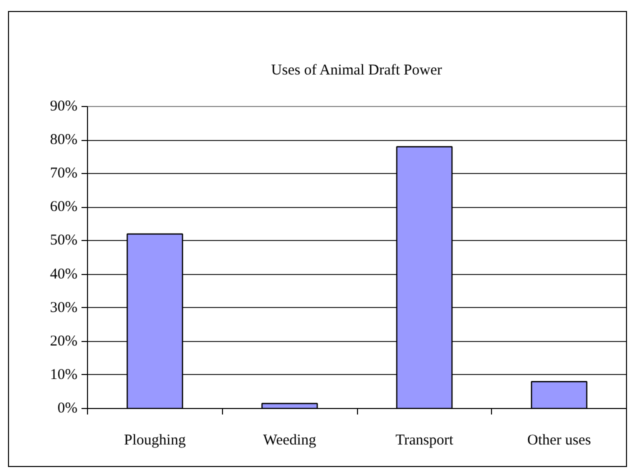 The image size is (632, 470). Describe the element at coordinates (64, 308) in the screenshot. I see `y-tick-label: 30%` at that location.